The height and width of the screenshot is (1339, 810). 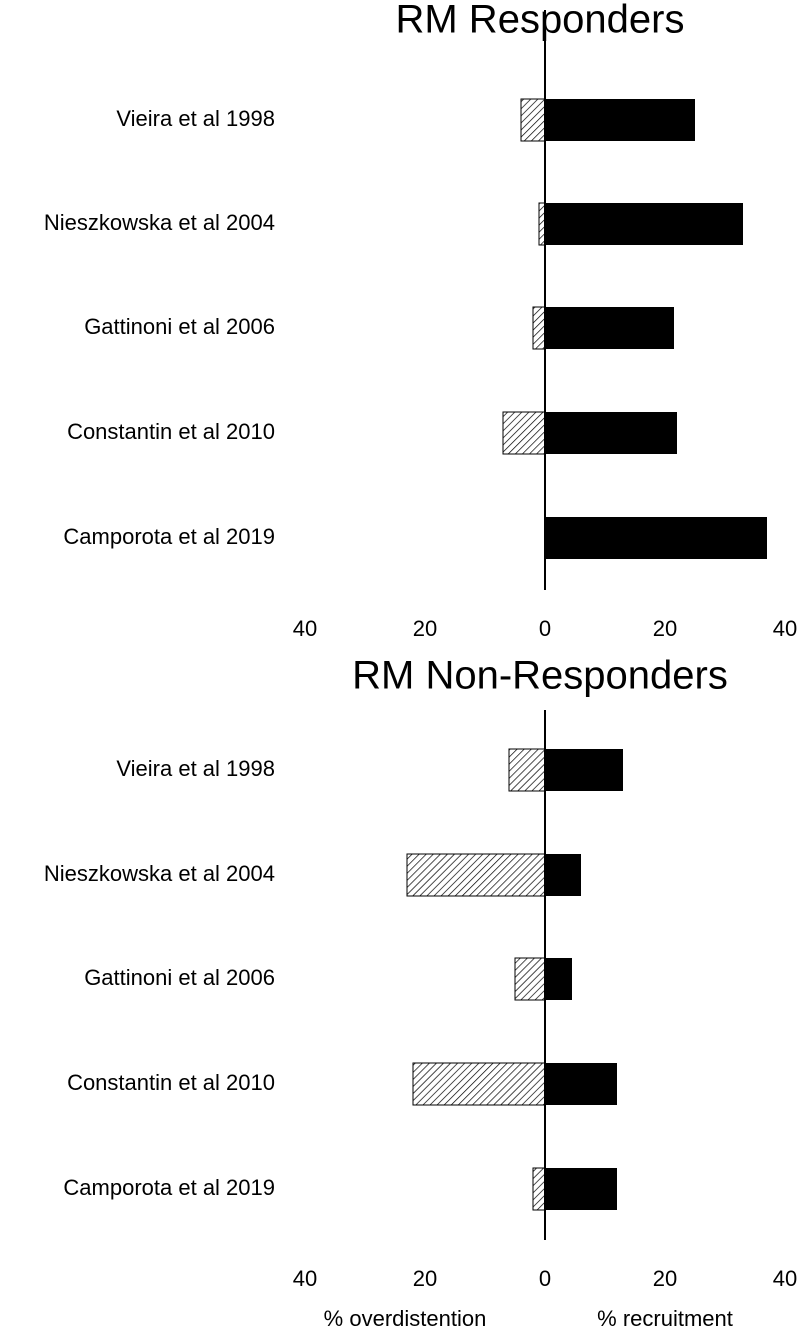 I want to click on x-axis-label: % overdistention, so click(x=405, y=1318).